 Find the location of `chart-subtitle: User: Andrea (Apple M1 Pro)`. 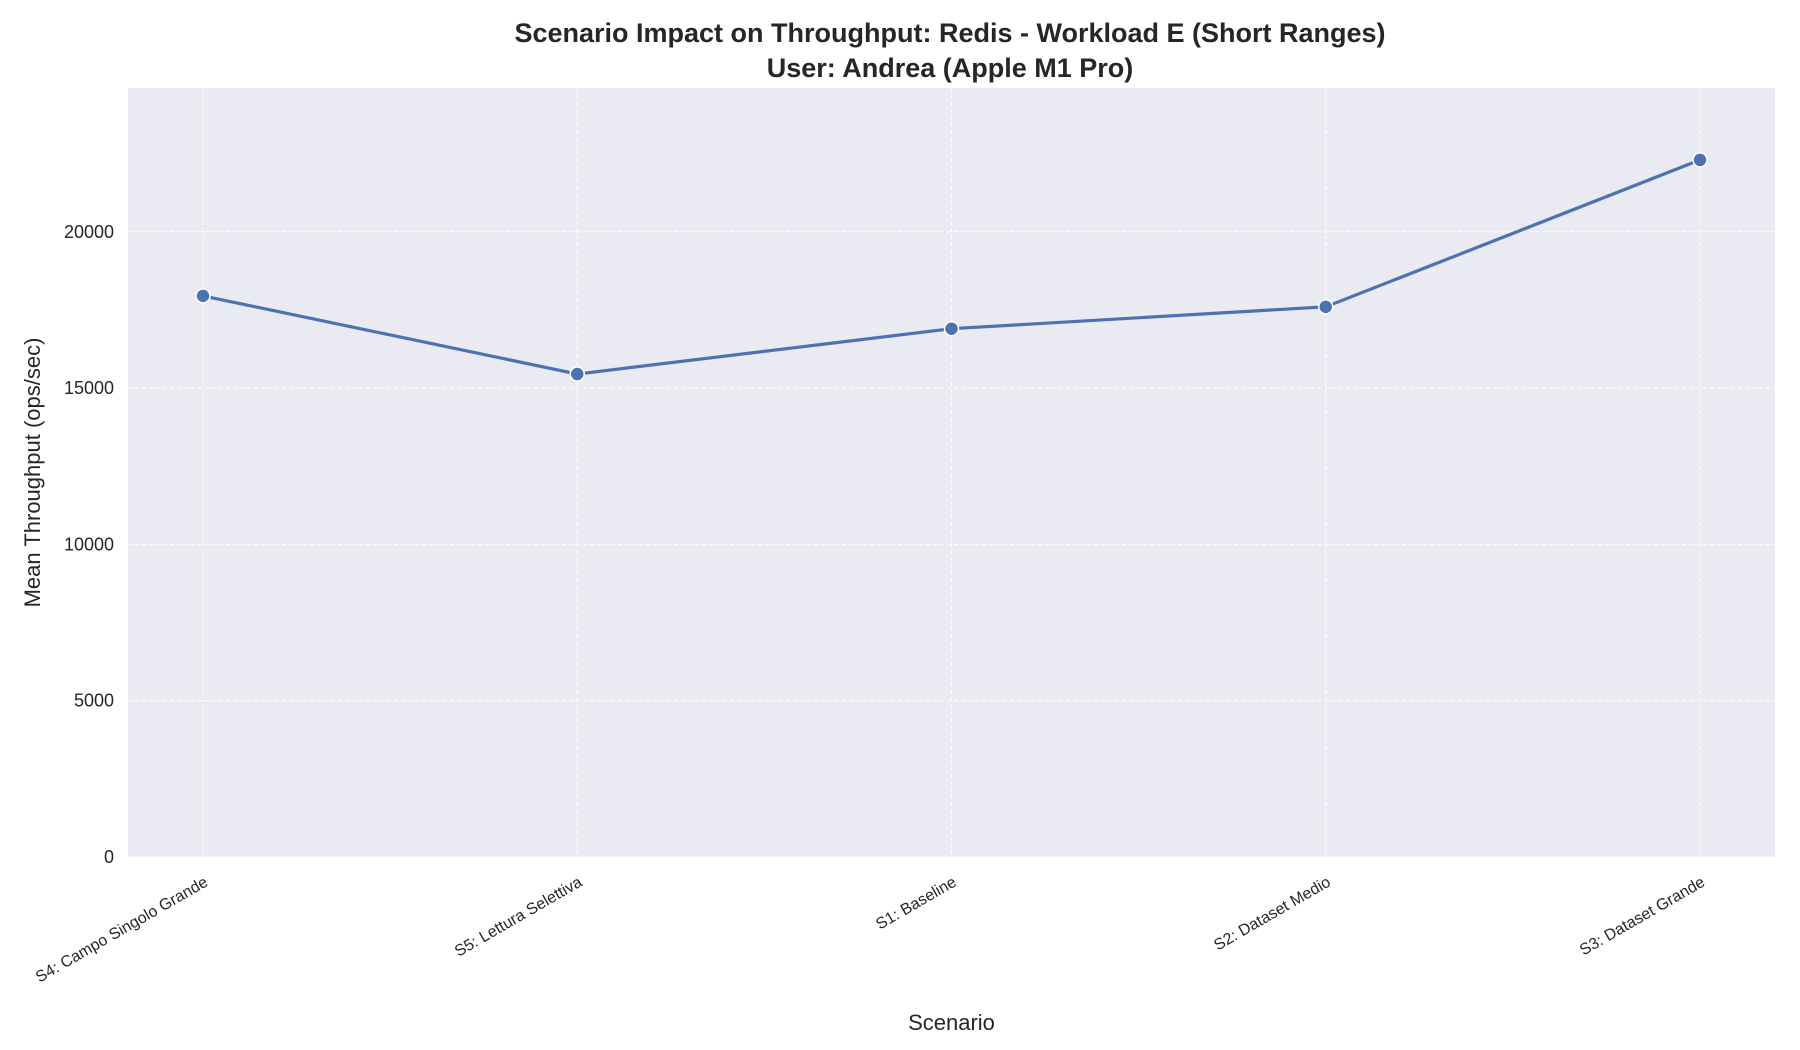

chart-subtitle: User: Andrea (Apple M1 Pro) is located at coordinates (950, 68).